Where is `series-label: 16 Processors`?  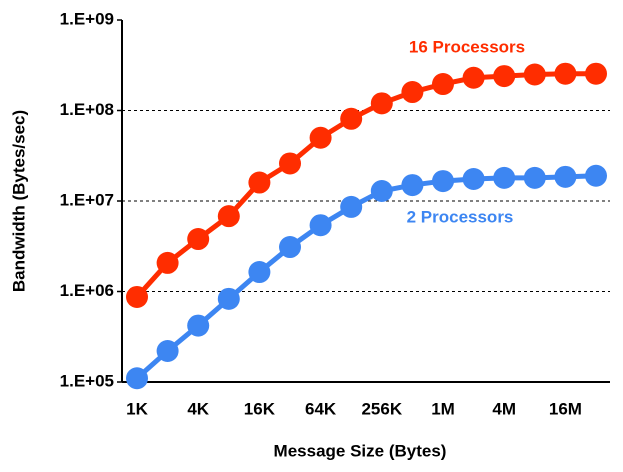 series-label: 16 Processors is located at coordinates (467, 46).